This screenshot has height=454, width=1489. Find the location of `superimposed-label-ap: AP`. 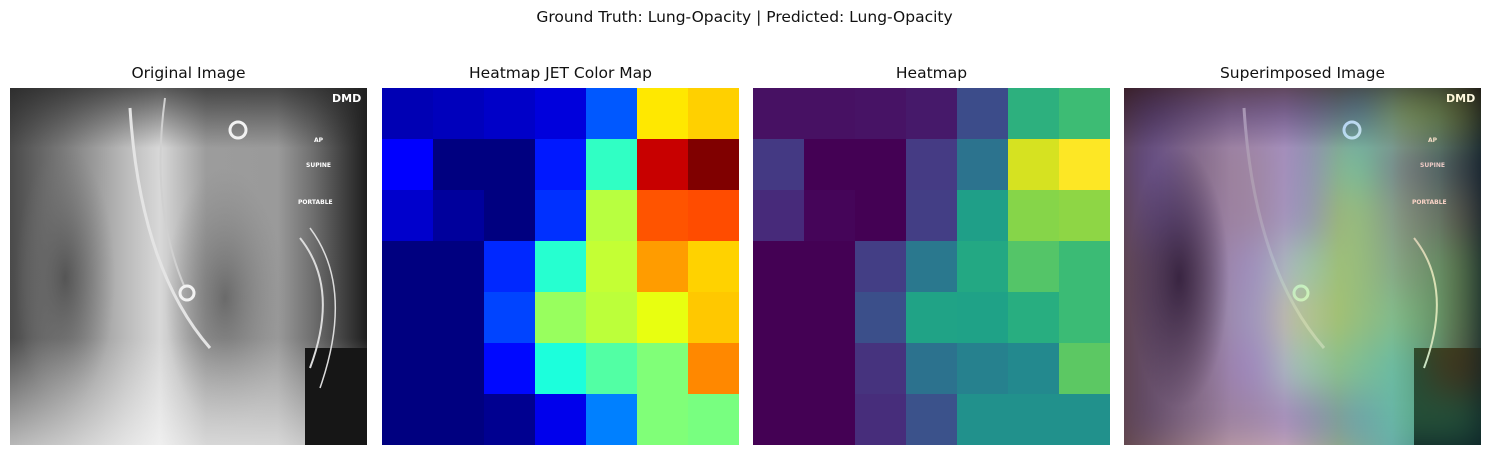

superimposed-label-ap: AP is located at coordinates (1433, 140).